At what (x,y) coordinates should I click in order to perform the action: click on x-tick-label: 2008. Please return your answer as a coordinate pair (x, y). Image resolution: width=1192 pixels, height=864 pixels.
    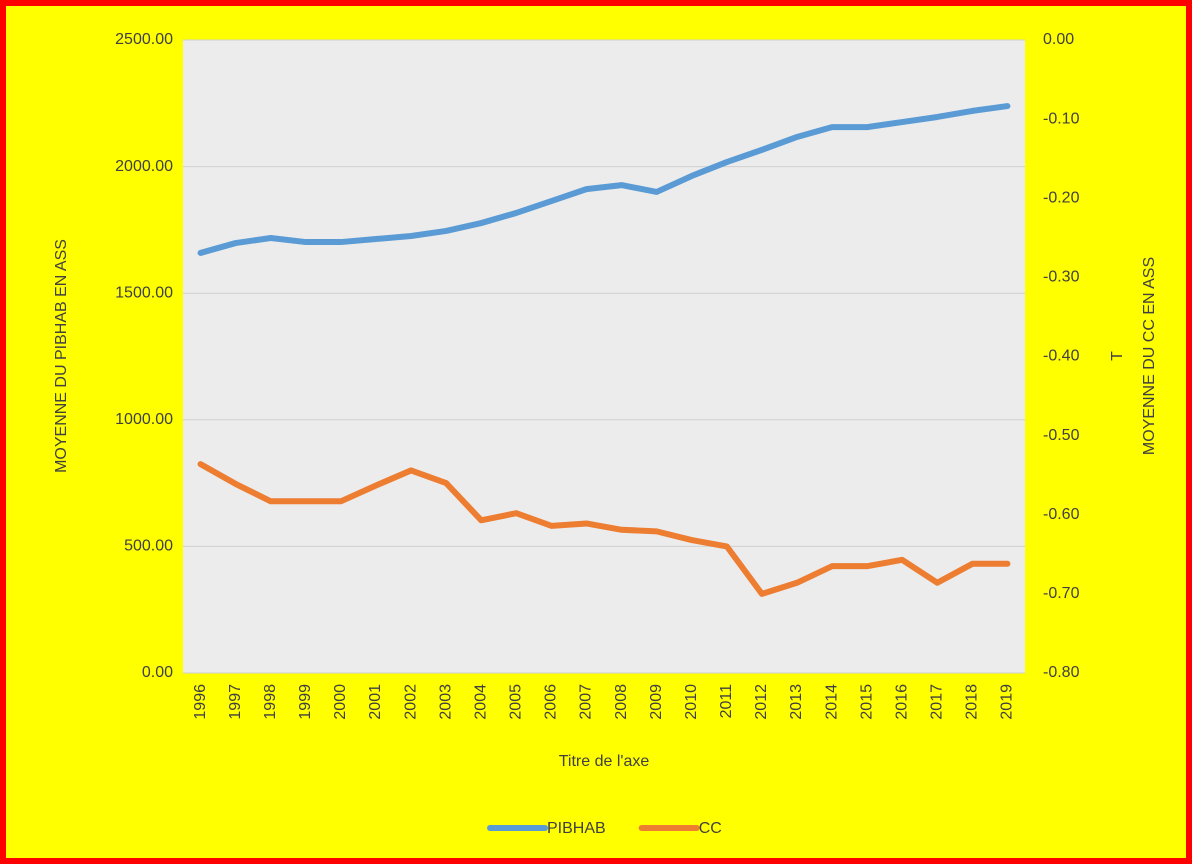
    Looking at the image, I should click on (621, 702).